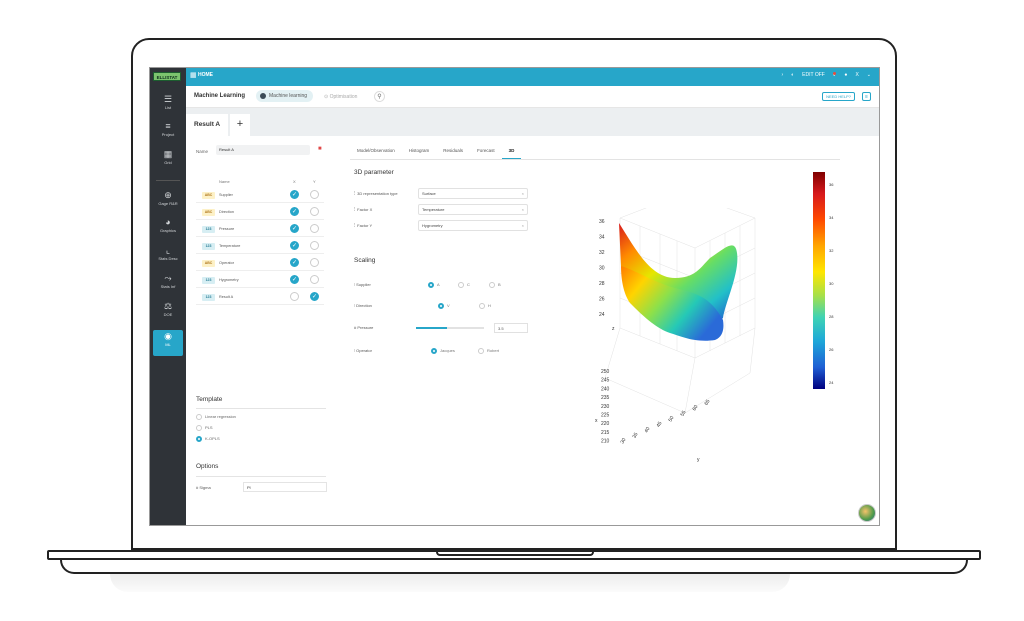 This screenshot has height=621, width=1024. I want to click on y-tick-label: 60, so click(696, 408).